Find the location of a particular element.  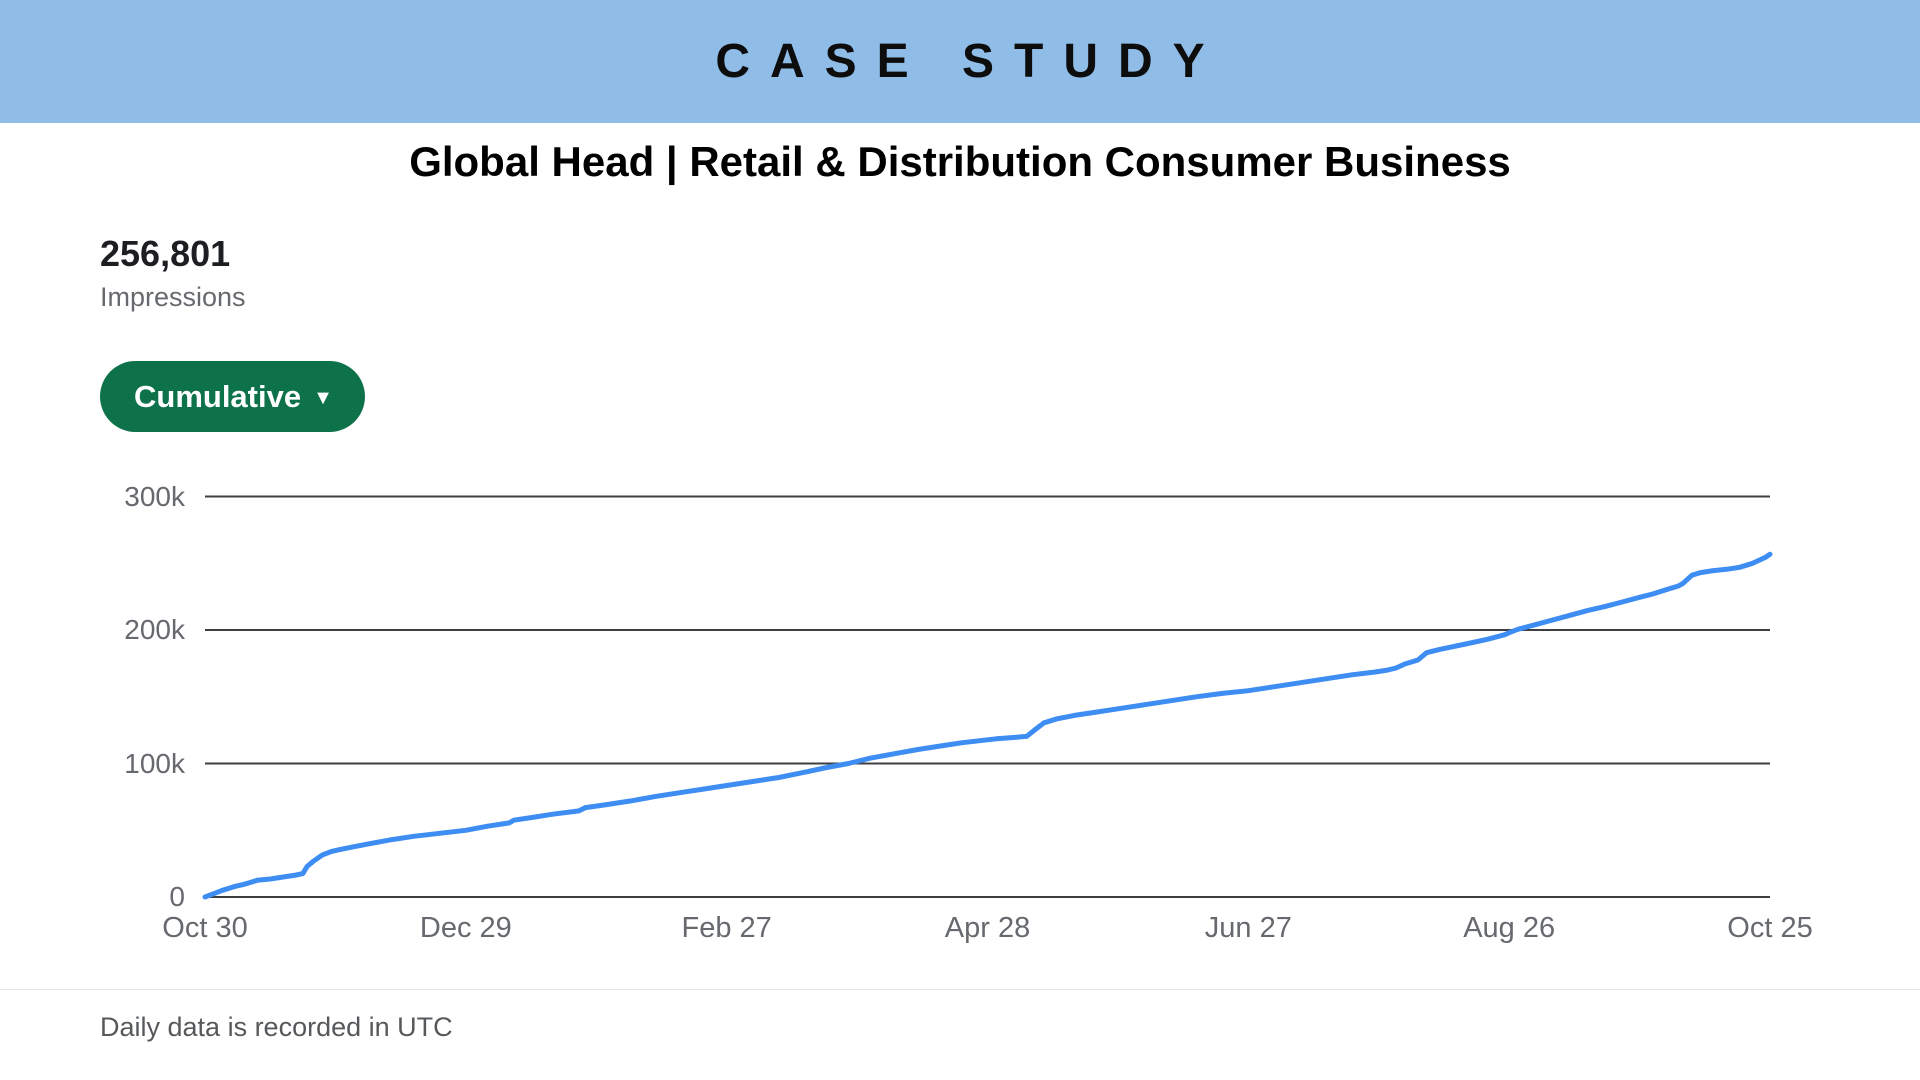

x-tick-label-dec-29: Dec 29 is located at coordinates (465, 928).